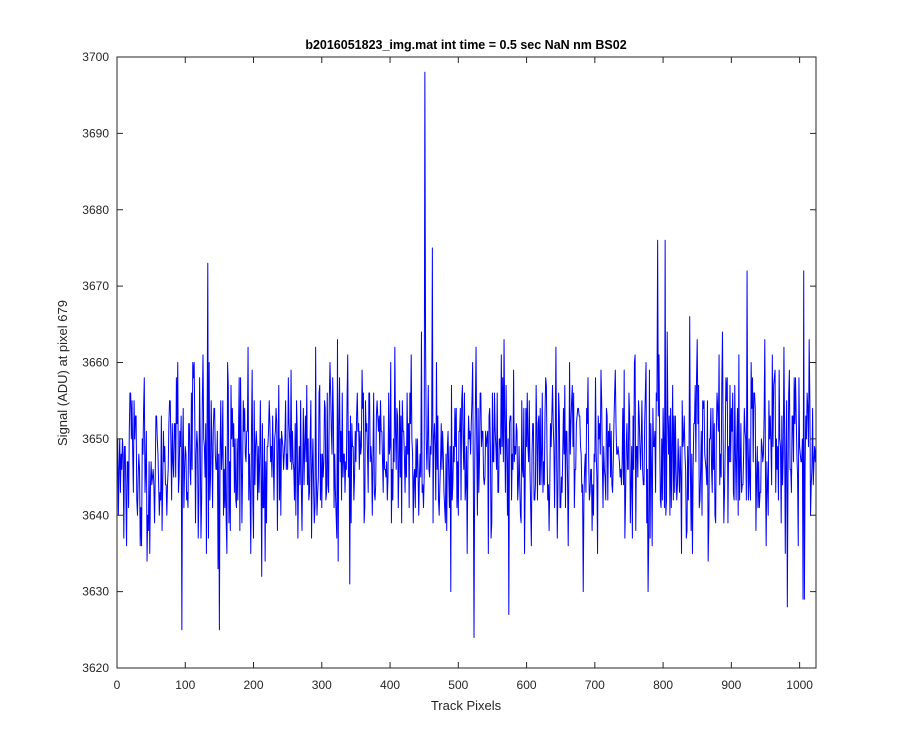 The width and height of the screenshot is (900, 755). Describe the element at coordinates (95, 363) in the screenshot. I see `y-tick-label: 3660` at that location.